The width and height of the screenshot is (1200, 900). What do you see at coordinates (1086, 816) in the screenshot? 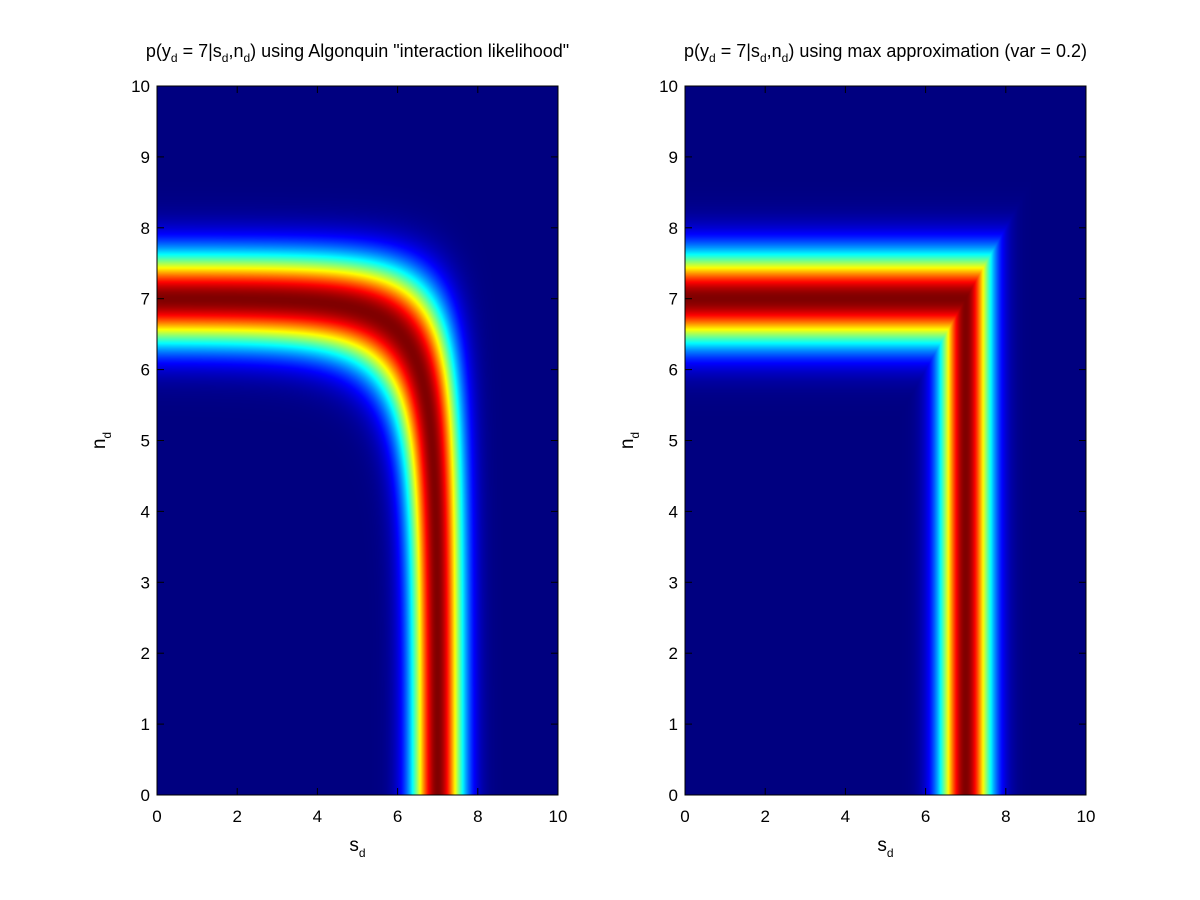
I see `right-x-tick-label: 10` at bounding box center [1086, 816].